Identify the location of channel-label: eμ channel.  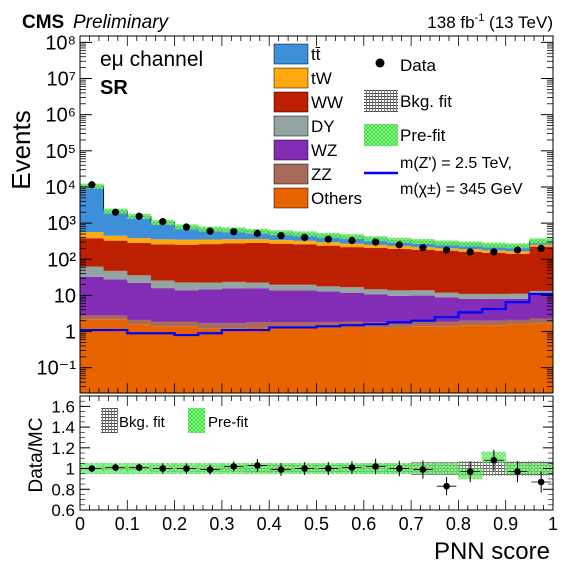
(151, 59).